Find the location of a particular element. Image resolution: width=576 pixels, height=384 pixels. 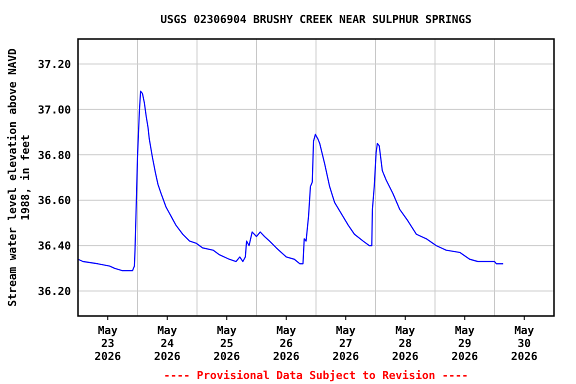

x-tick-label: May 24 2026 is located at coordinates (167, 343).